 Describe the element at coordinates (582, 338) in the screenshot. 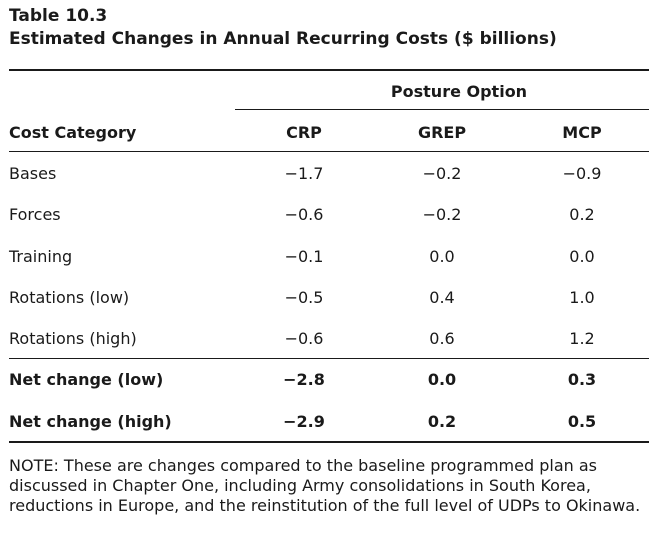

I see `cell-mcp: 1.2` at that location.